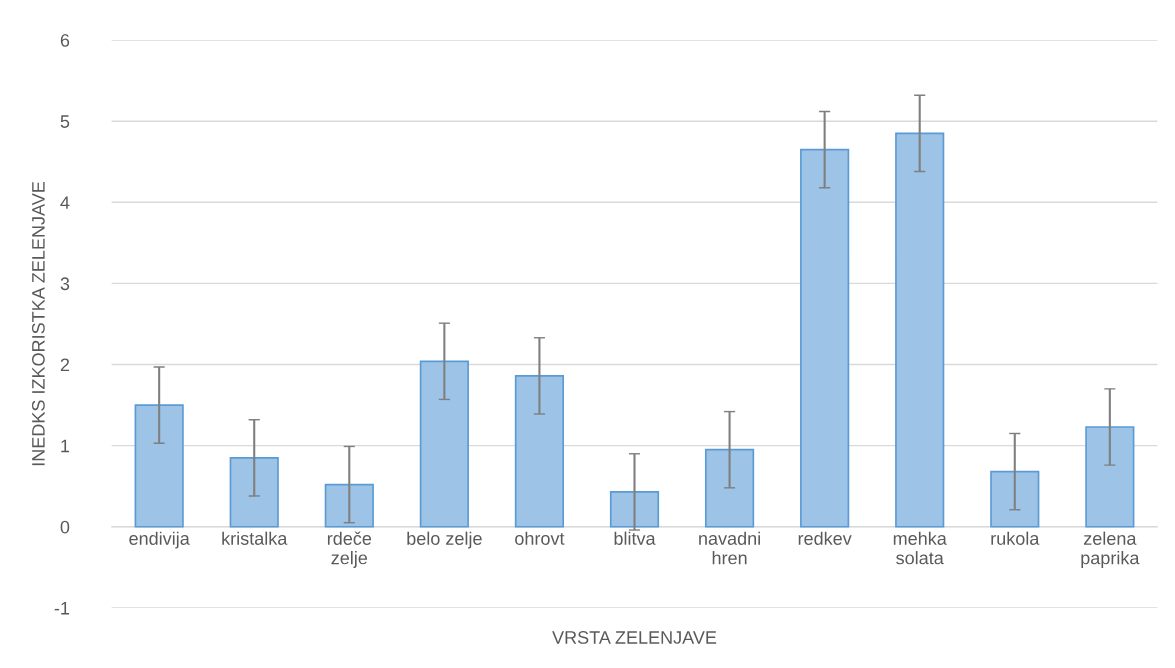 This screenshot has width=1175, height=668. What do you see at coordinates (65, 527) in the screenshot?
I see `y-tick-label: 0` at bounding box center [65, 527].